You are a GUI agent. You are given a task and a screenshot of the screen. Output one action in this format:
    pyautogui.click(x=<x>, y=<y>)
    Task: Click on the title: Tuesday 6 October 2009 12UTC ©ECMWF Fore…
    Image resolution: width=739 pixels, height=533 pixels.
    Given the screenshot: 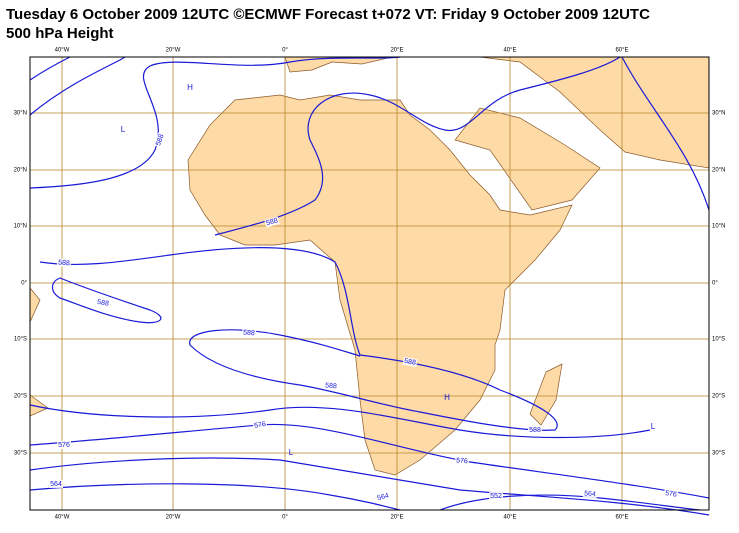 What is the action you would take?
    pyautogui.click(x=328, y=14)
    